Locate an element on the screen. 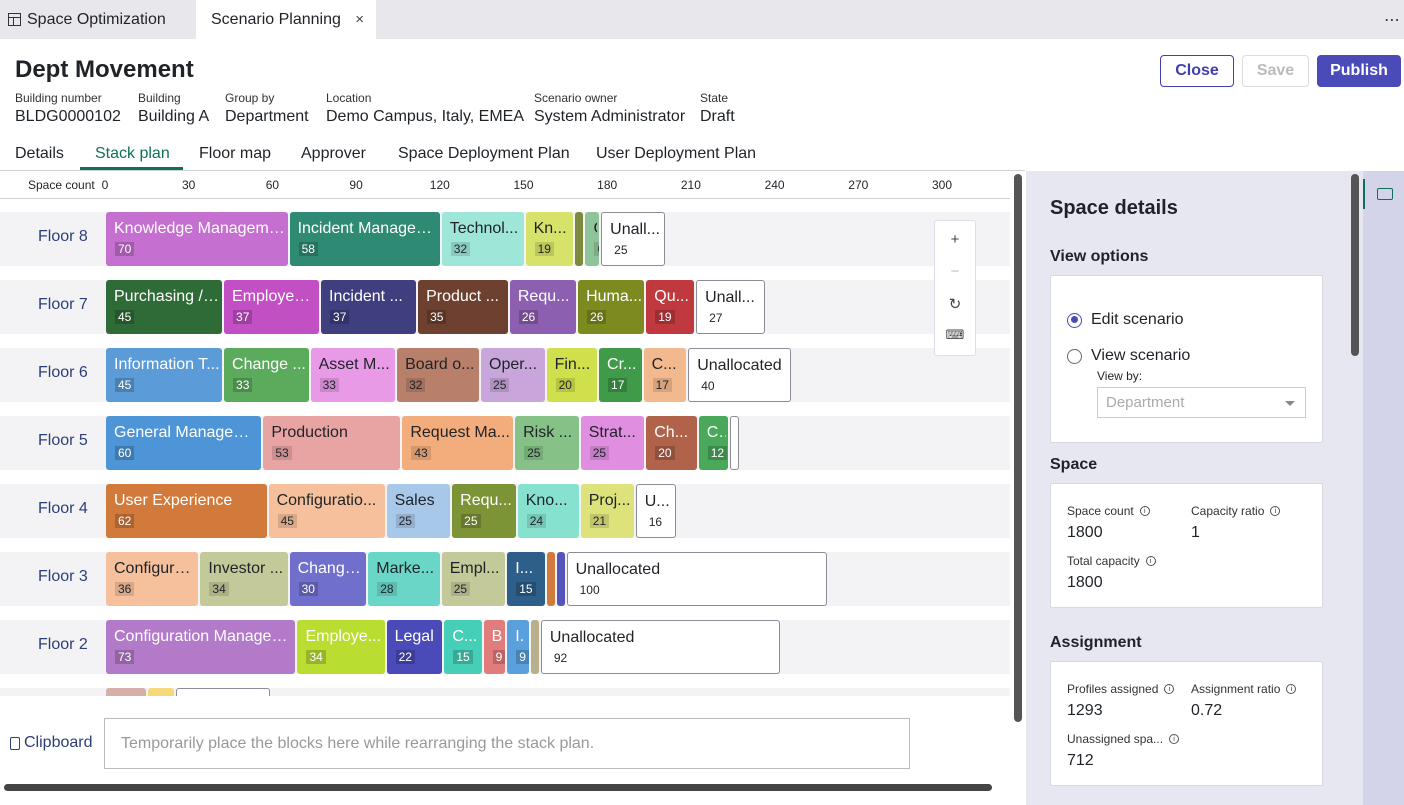  department-block: Legal 22 is located at coordinates (414, 647).